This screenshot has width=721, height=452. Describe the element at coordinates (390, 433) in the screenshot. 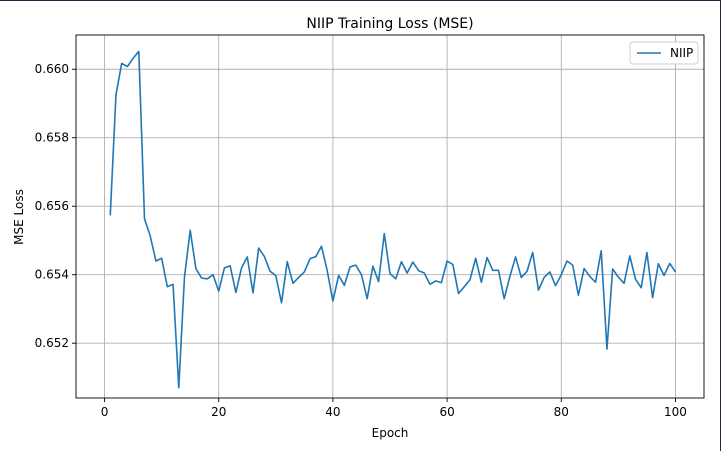

I see `x-axis-label: Epoch` at that location.